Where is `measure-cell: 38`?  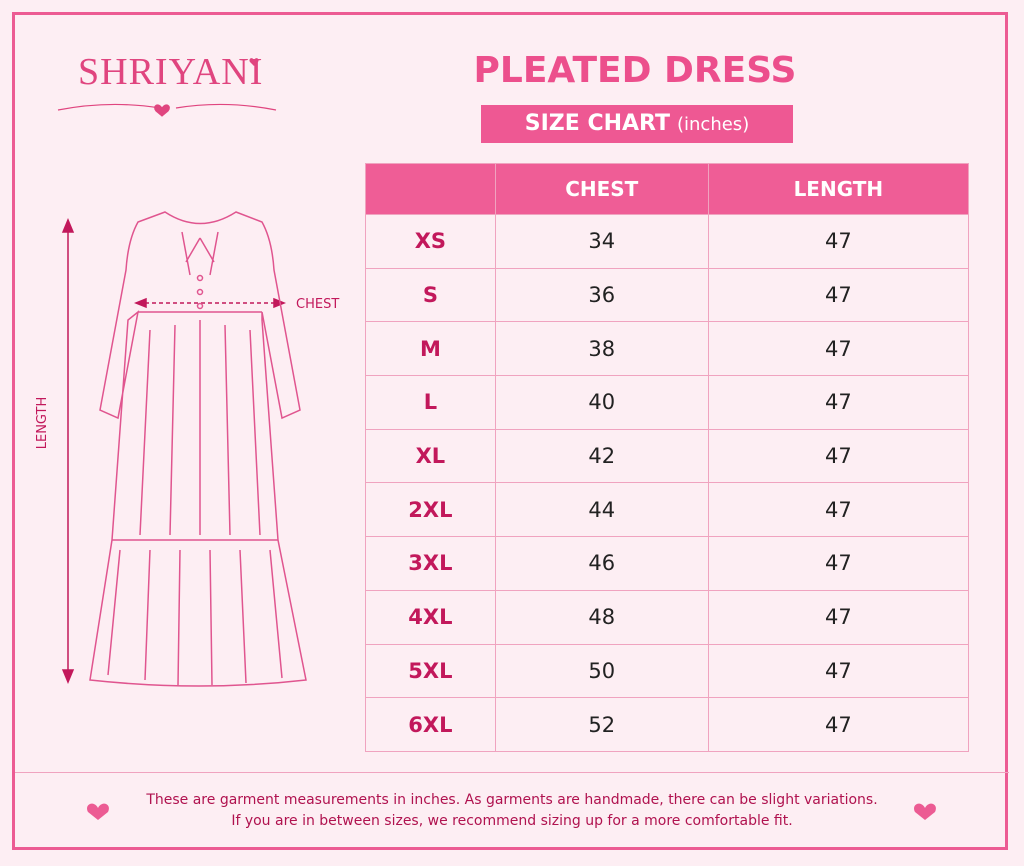
measure-cell: 38 is located at coordinates (601, 349).